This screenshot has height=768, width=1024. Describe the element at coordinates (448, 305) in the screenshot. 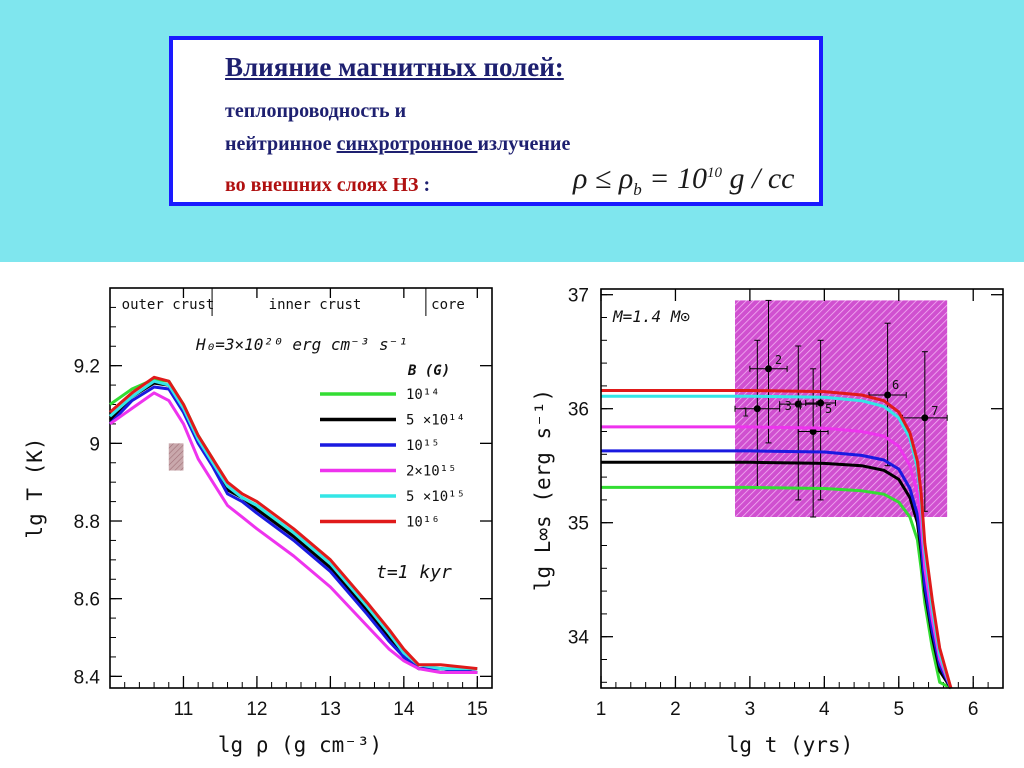

I see `region-label-core: core` at that location.